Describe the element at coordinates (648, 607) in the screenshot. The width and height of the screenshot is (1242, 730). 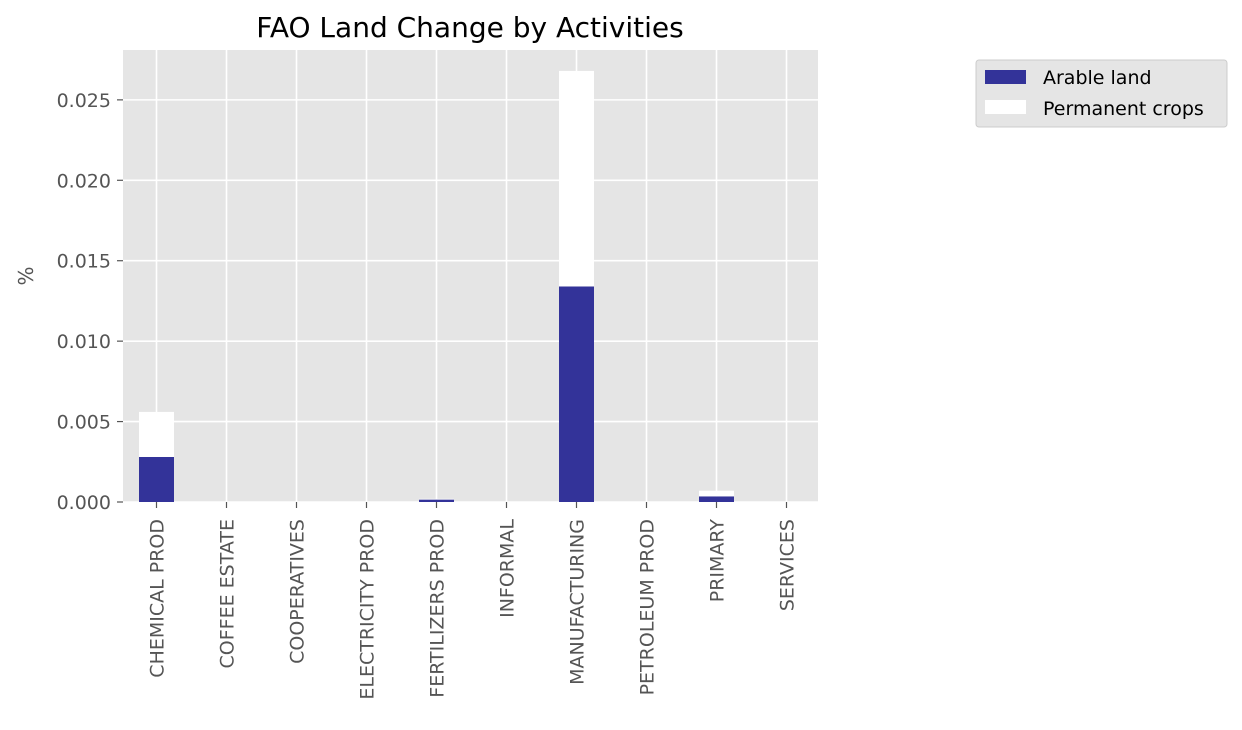
I see `x-tick-label: PETROLEUM PROD` at that location.